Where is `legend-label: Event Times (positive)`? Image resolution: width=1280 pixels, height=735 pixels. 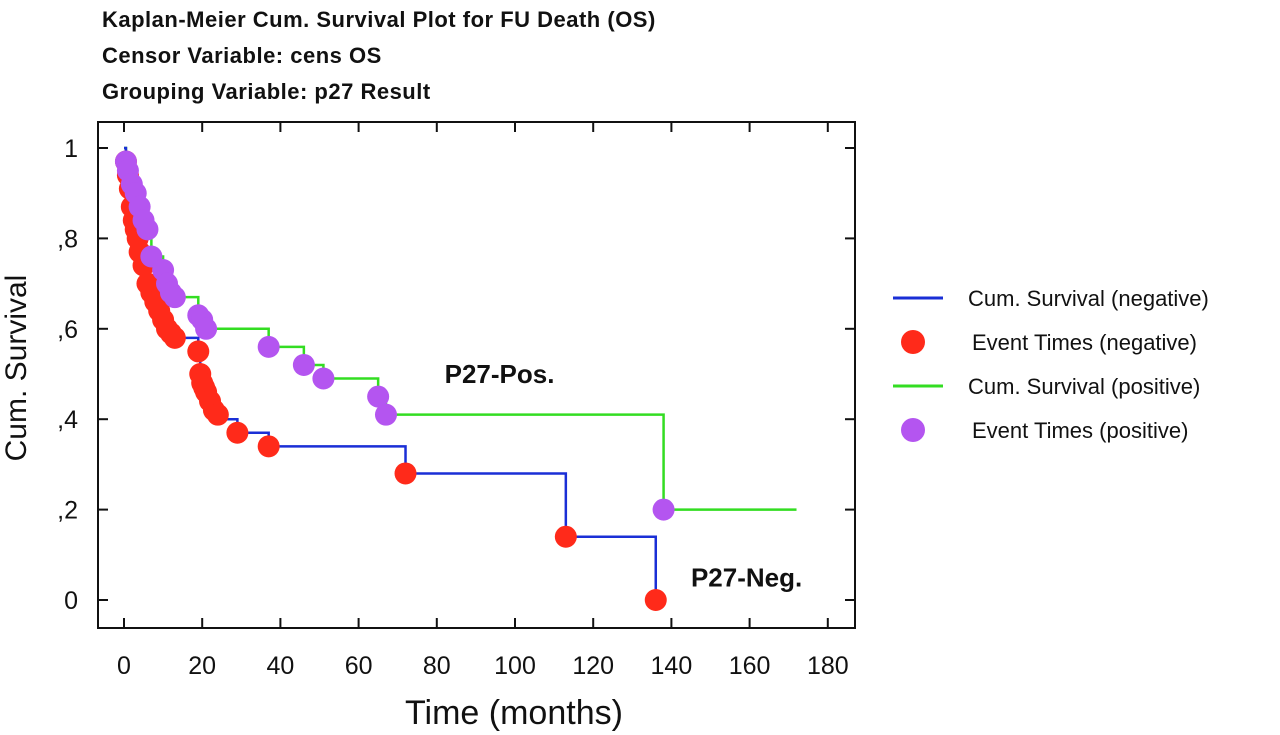 legend-label: Event Times (positive) is located at coordinates (1080, 430).